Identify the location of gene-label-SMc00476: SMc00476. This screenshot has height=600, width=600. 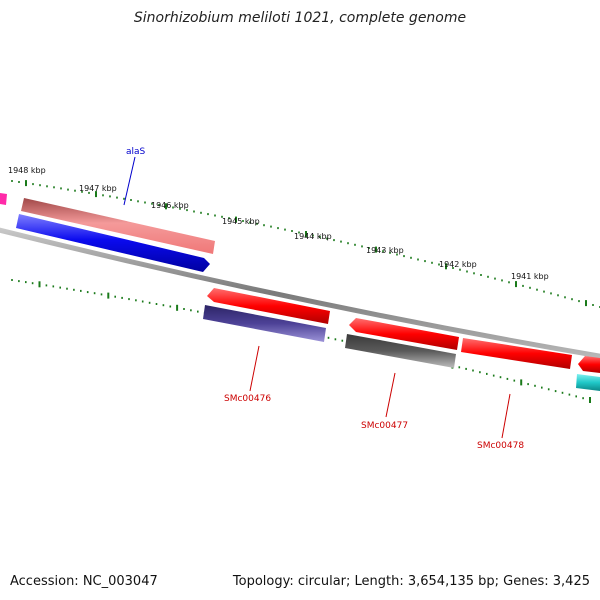
(247, 399).